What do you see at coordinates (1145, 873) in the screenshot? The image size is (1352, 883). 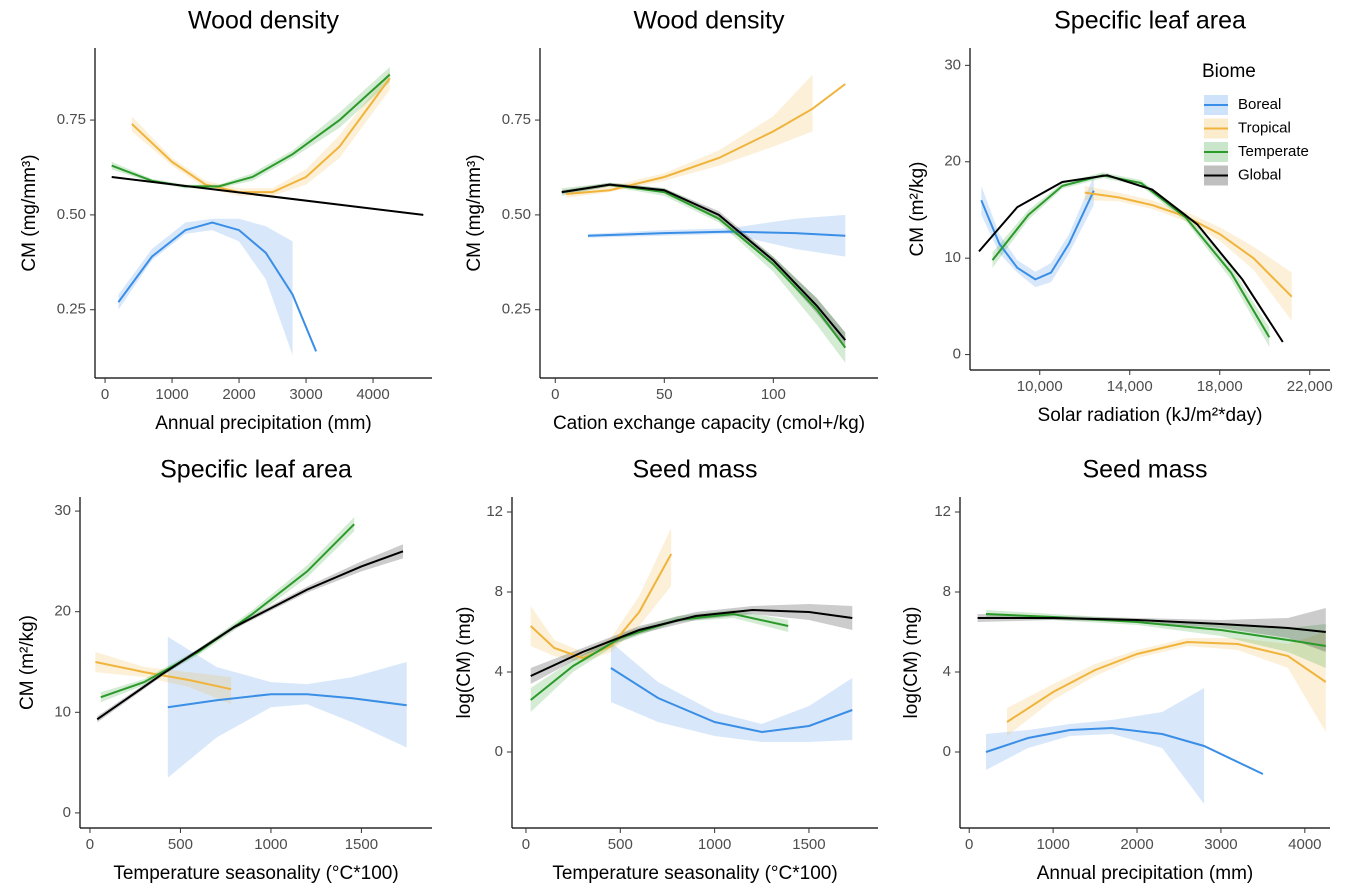 I see `x-axis-title: Annual precipitation (mm)` at bounding box center [1145, 873].